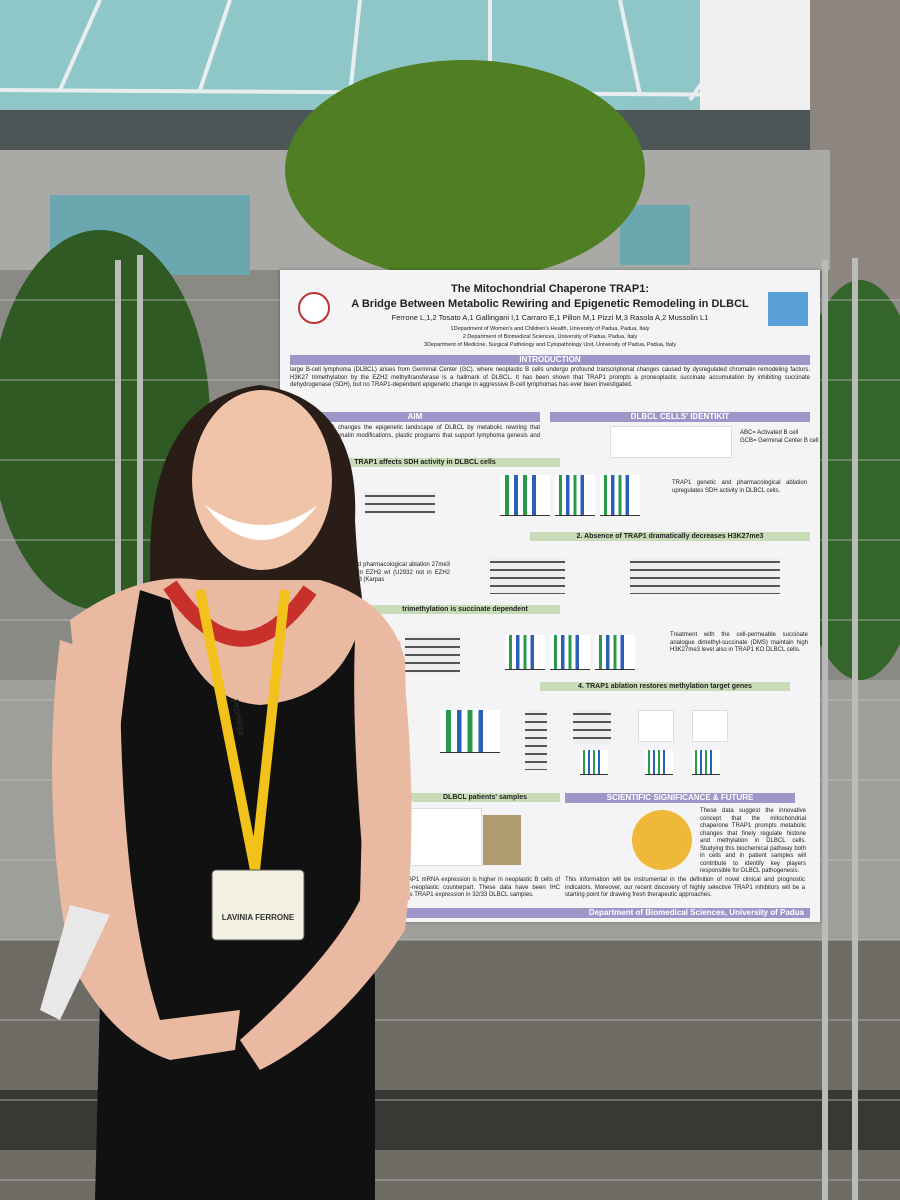  Describe the element at coordinates (465, 170) in the screenshot. I see `tree` at that location.